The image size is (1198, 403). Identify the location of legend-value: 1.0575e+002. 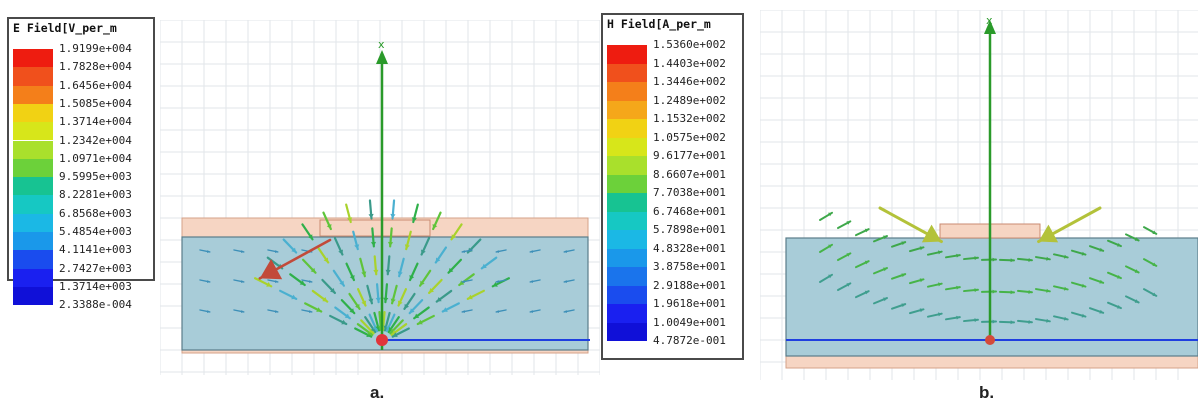
(689, 137).